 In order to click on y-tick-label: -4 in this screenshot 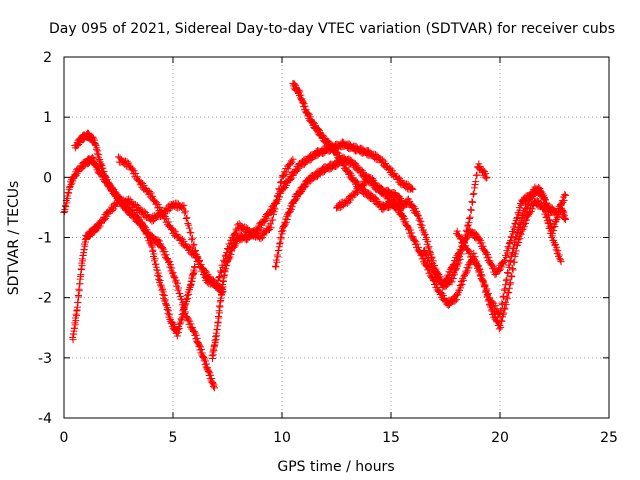, I will do `click(45, 419)`.